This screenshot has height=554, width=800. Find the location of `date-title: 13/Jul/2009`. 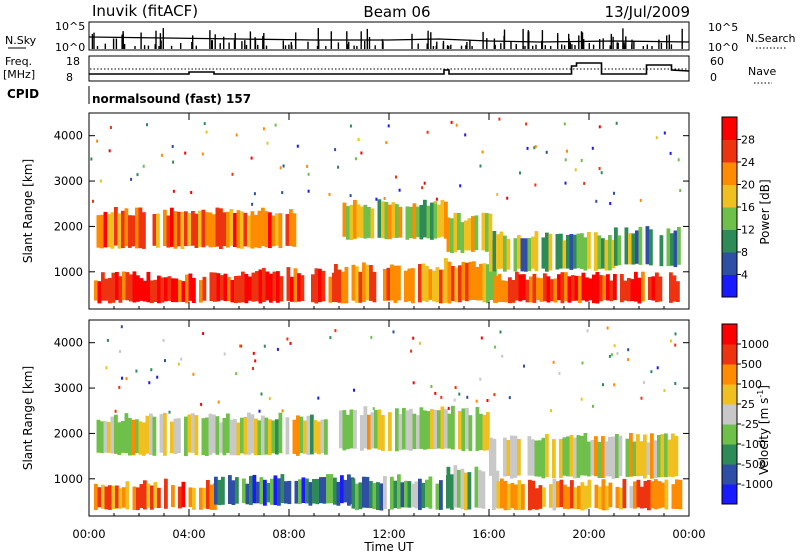

date-title: 13/Jul/2009 is located at coordinates (647, 12).